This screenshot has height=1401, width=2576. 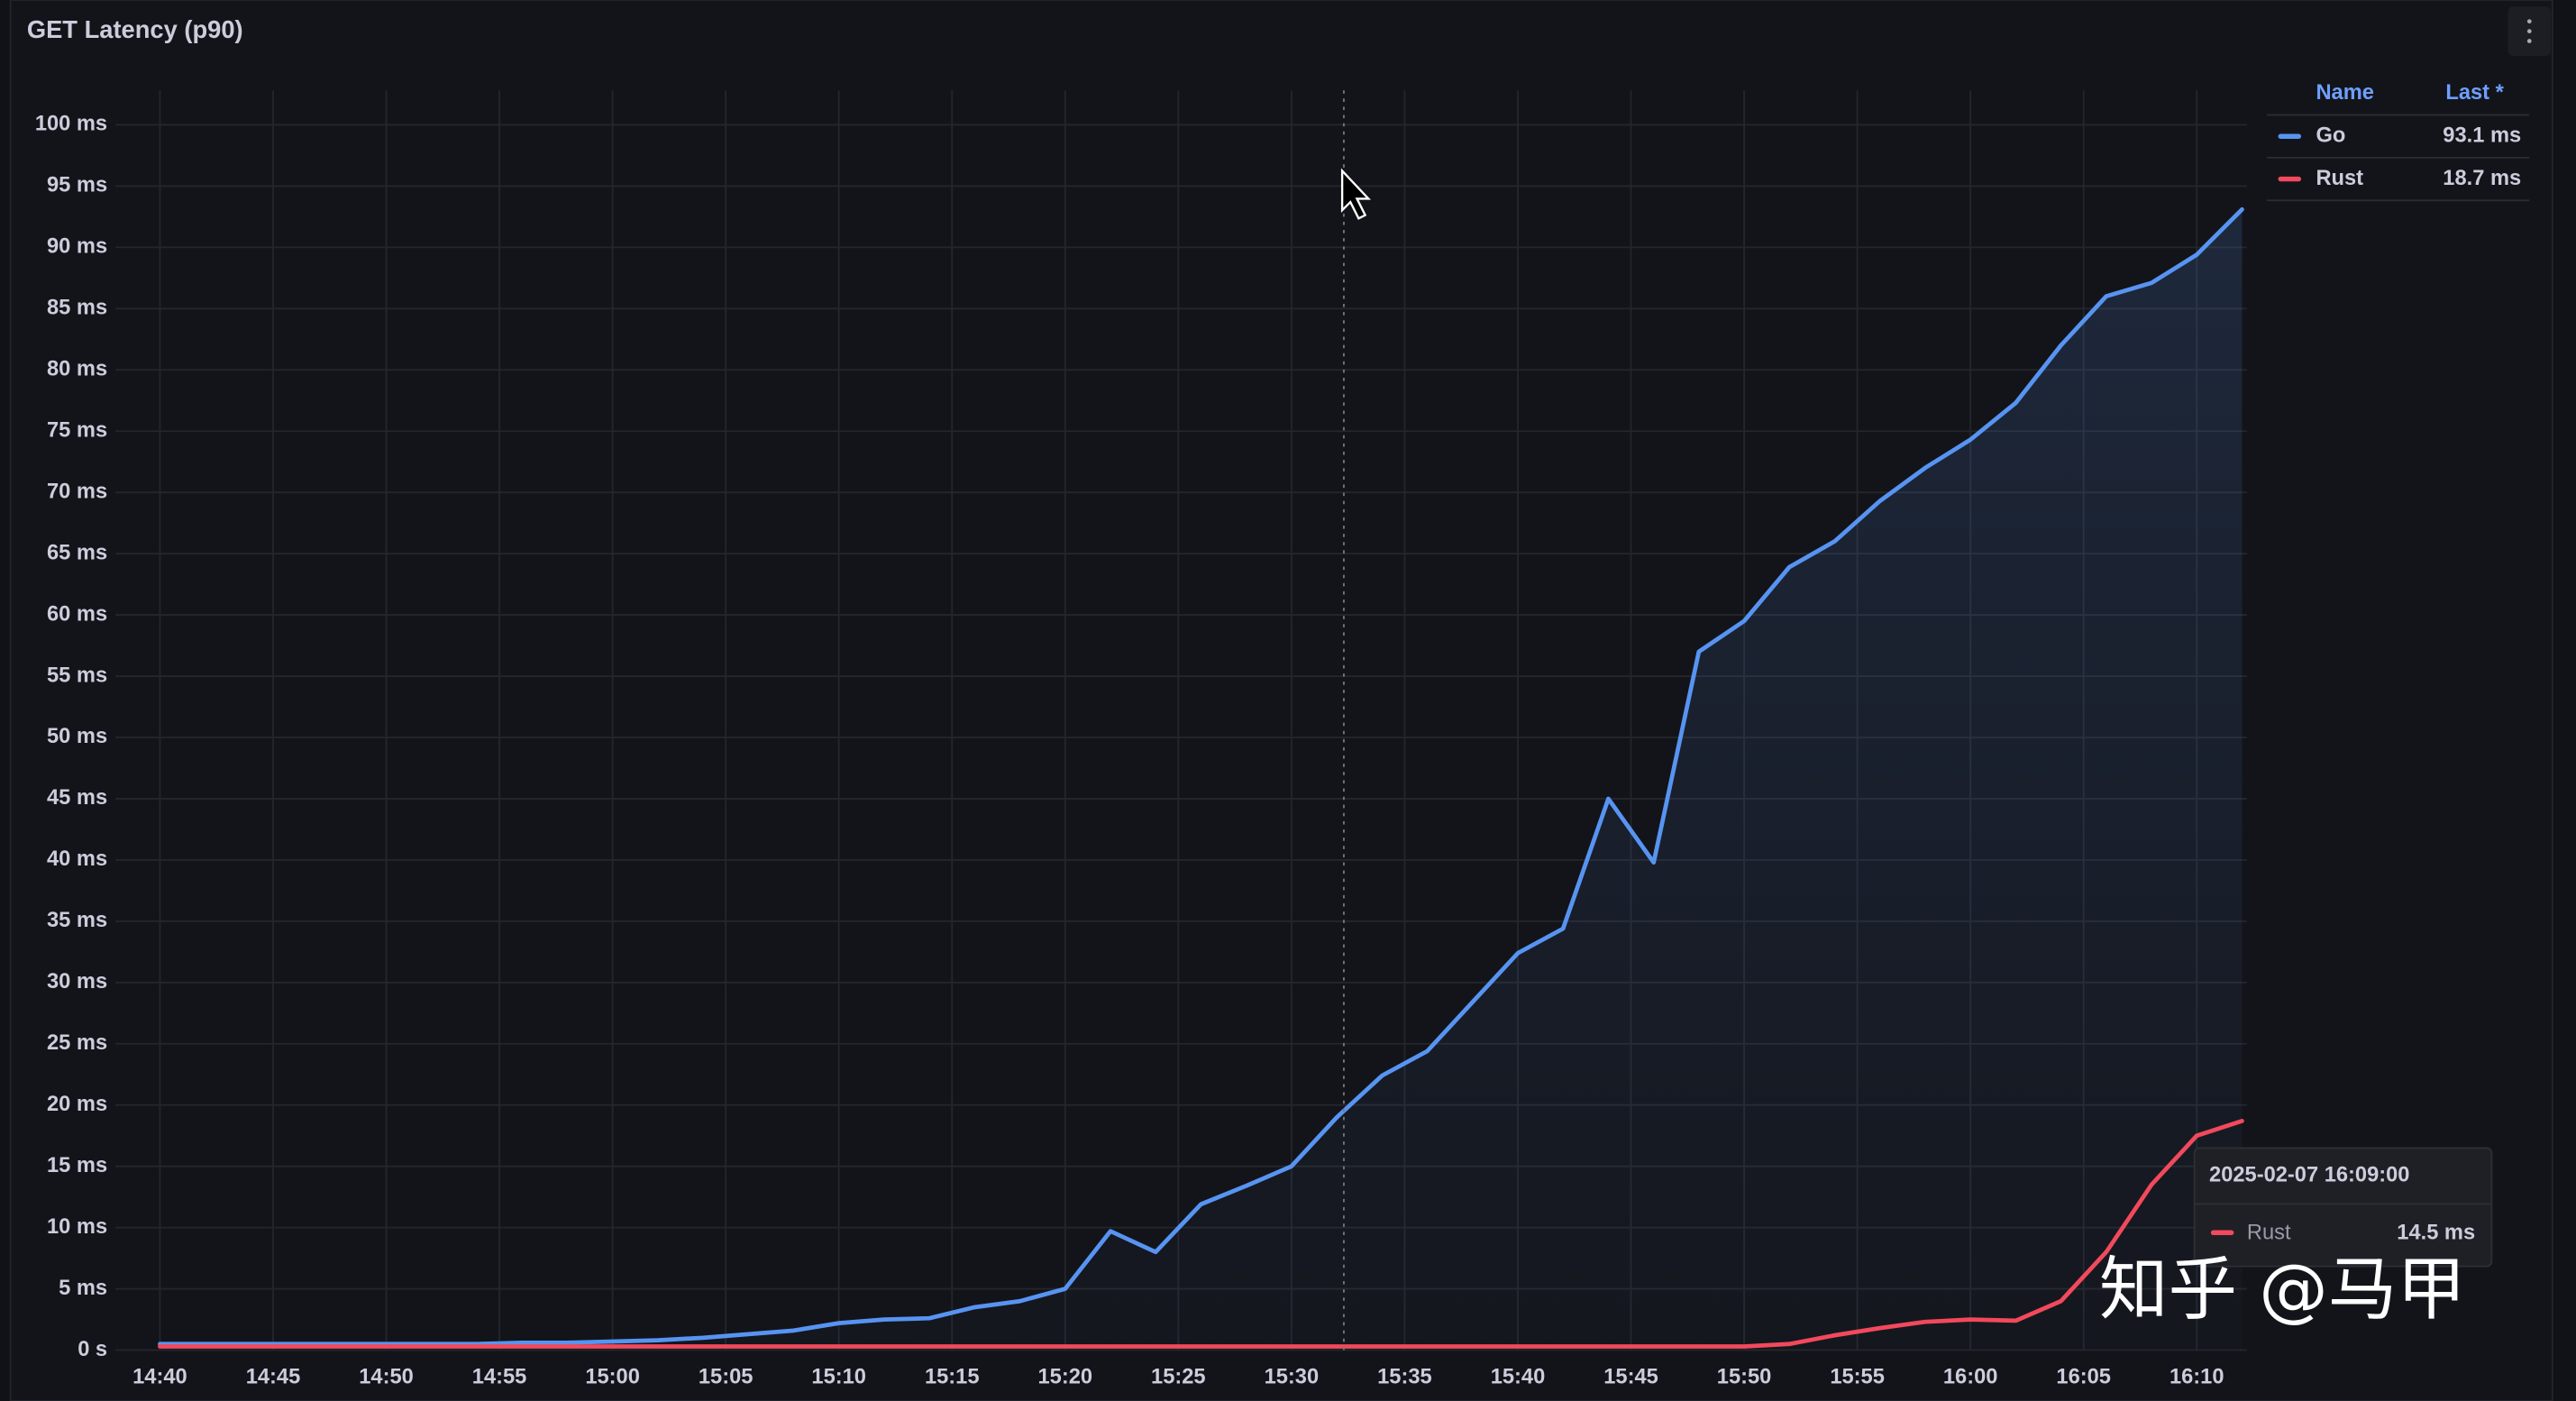 What do you see at coordinates (839, 1377) in the screenshot?
I see `x-tick-label: 15:10` at bounding box center [839, 1377].